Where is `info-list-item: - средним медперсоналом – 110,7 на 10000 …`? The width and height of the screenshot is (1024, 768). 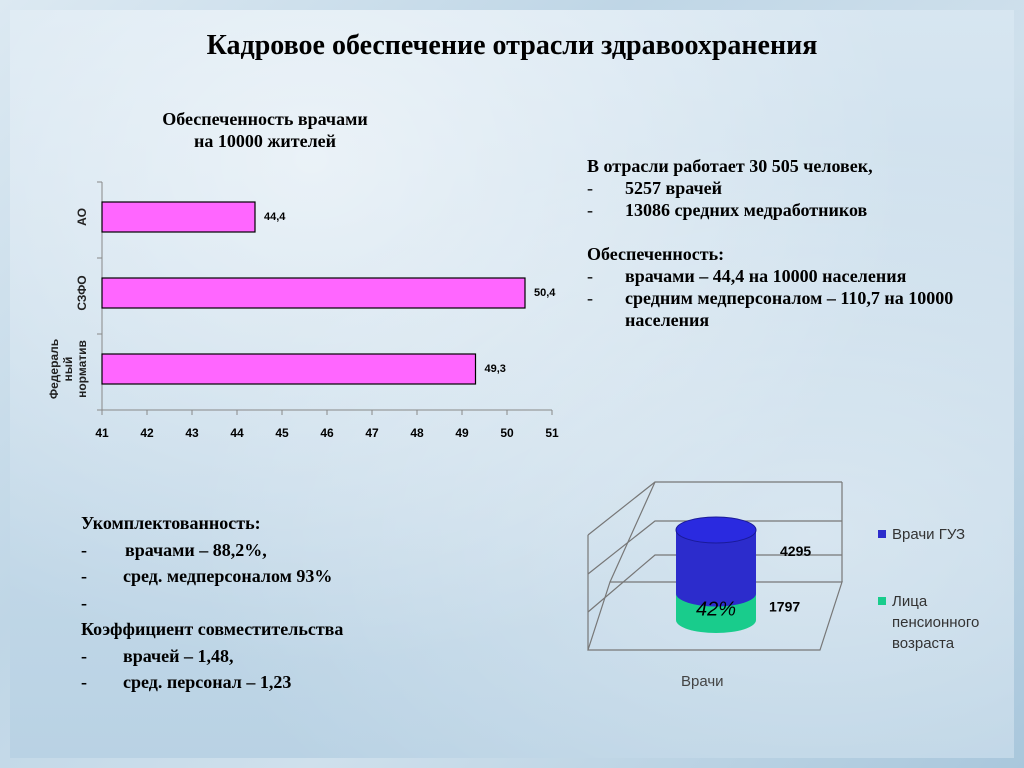
info-list-item: - средним медперсоналом – 110,7 на 10000 … is located at coordinates (770, 309).